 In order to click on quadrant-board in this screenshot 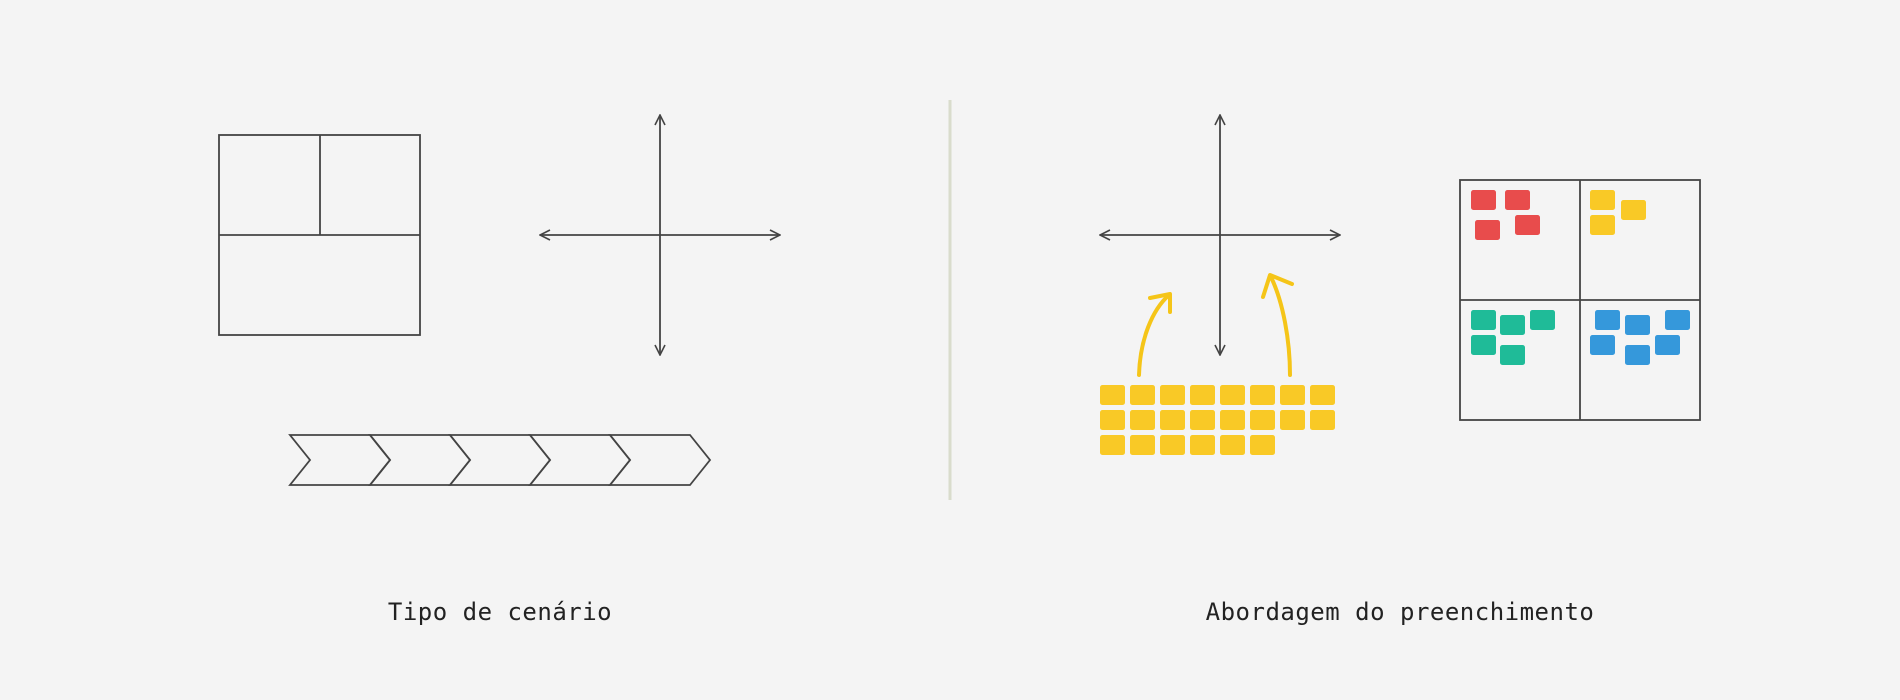, I will do `click(1580, 300)`.